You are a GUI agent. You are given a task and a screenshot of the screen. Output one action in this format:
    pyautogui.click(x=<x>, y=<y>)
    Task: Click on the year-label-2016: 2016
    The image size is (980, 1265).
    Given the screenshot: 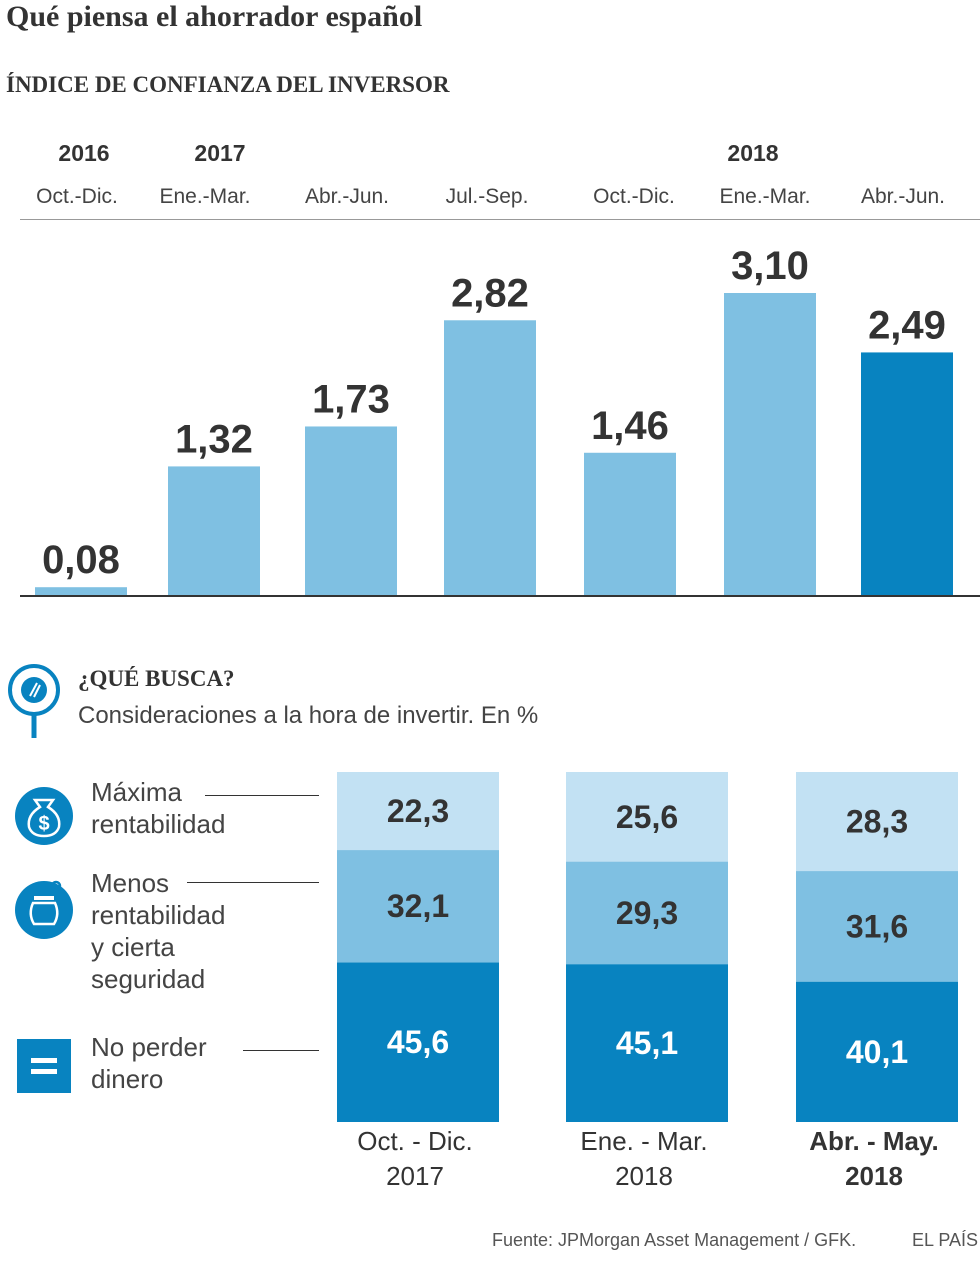 What is the action you would take?
    pyautogui.click(x=84, y=153)
    